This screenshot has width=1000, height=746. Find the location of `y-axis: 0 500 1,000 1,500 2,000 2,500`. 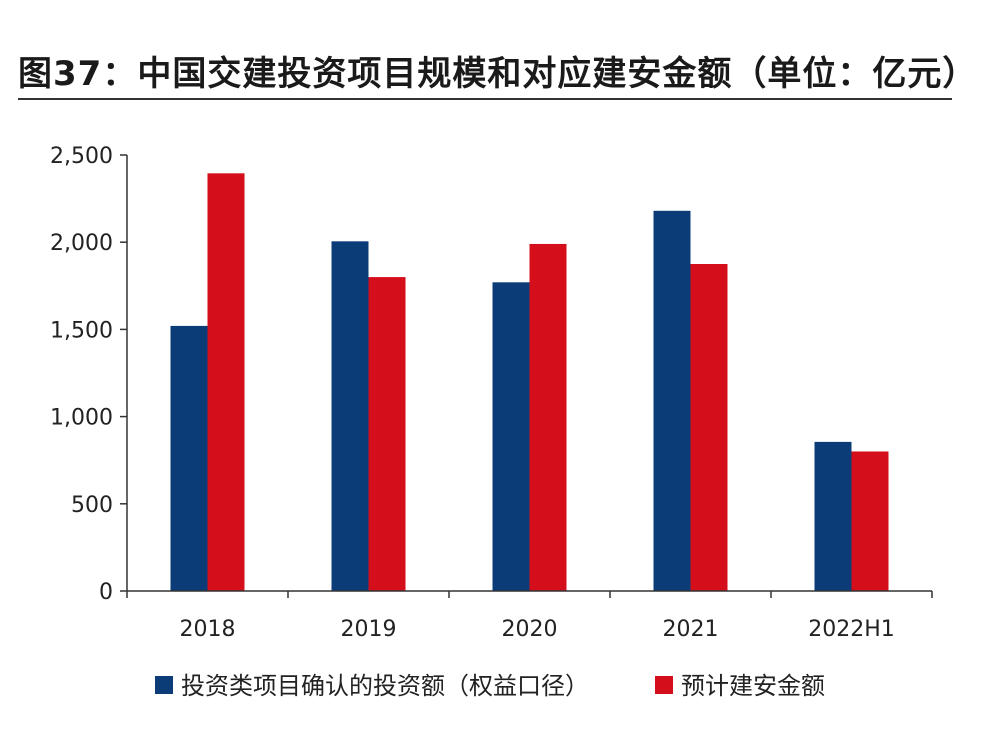

y-axis: 0 500 1,000 1,500 2,000 2,500 is located at coordinates (89, 374).